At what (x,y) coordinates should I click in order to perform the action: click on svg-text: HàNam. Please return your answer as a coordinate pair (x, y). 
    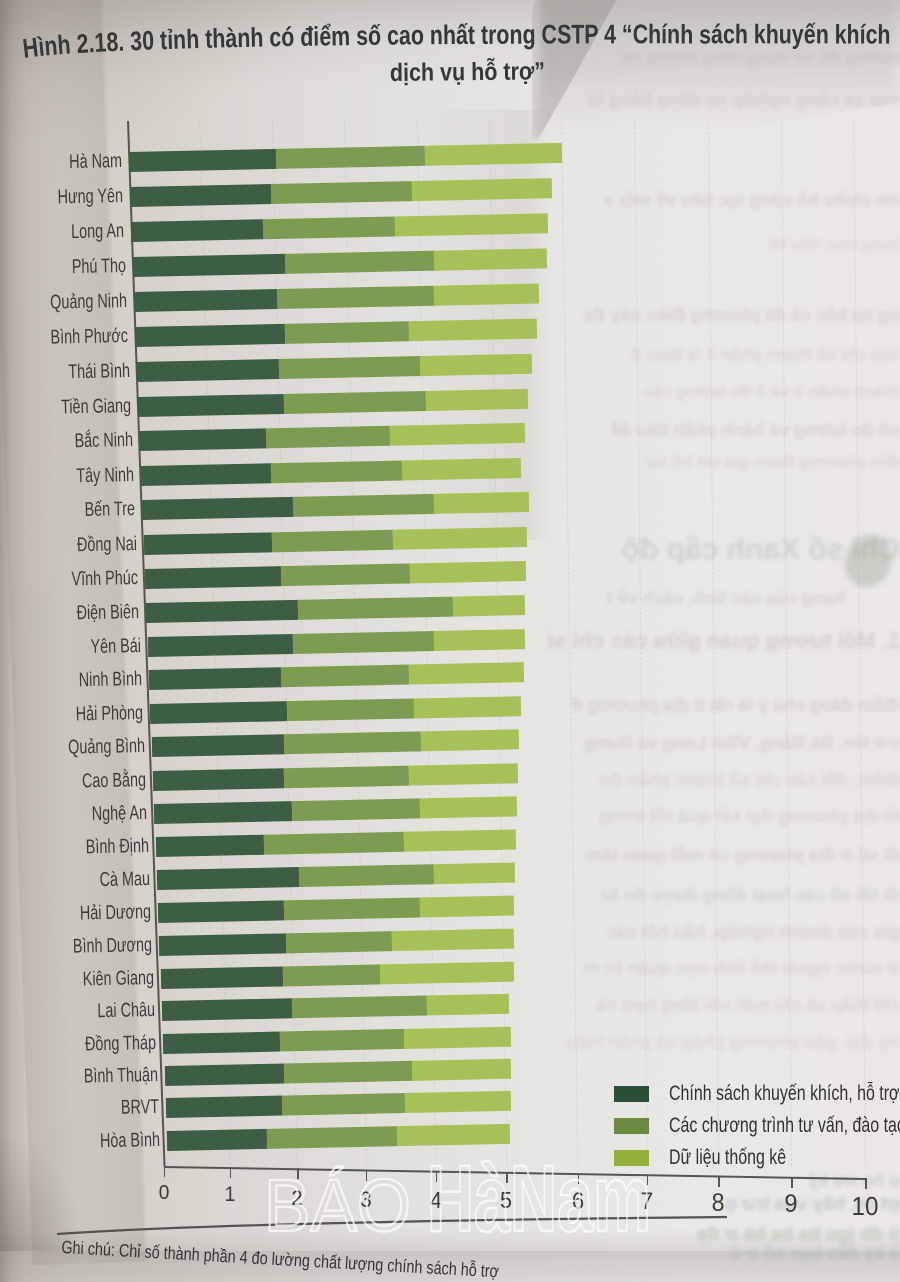
    Looking at the image, I should click on (539, 1198).